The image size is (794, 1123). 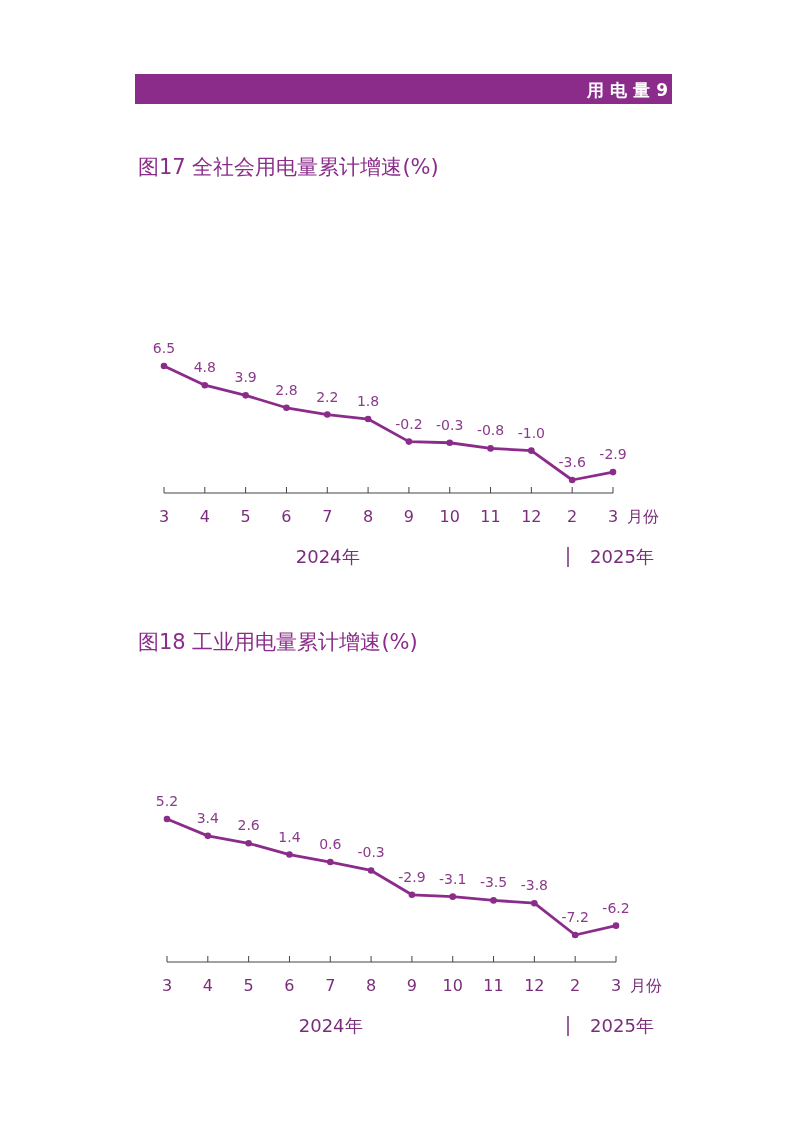 I want to click on data-label: 1.8, so click(x=368, y=401).